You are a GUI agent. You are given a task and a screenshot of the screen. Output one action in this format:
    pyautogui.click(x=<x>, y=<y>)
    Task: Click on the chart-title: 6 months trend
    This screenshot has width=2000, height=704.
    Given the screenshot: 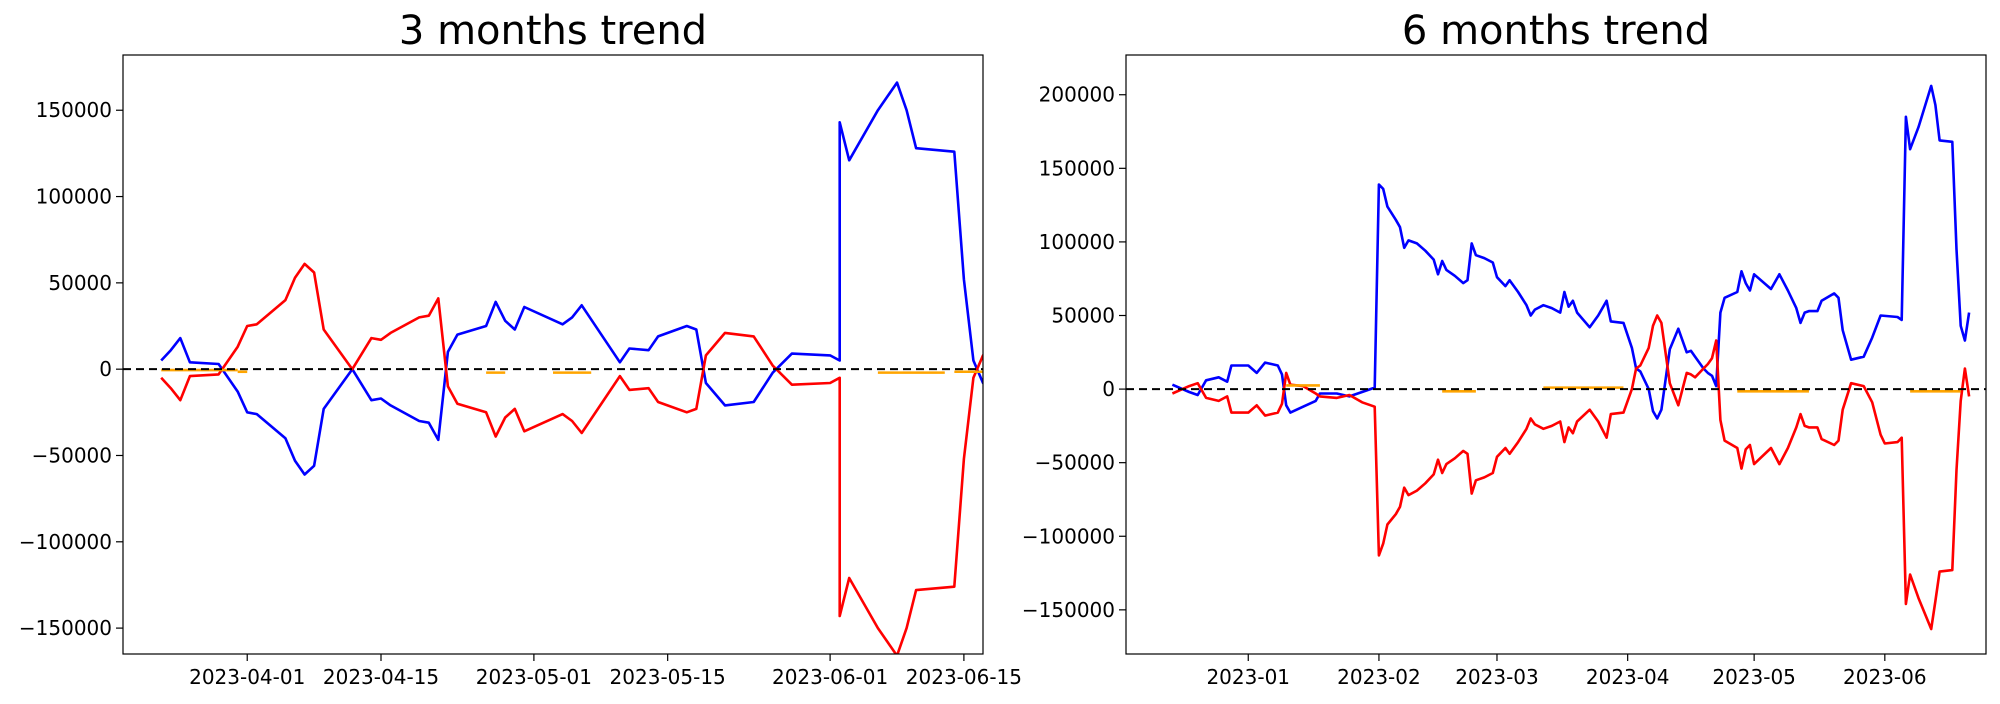 What is the action you would take?
    pyautogui.click(x=1556, y=31)
    